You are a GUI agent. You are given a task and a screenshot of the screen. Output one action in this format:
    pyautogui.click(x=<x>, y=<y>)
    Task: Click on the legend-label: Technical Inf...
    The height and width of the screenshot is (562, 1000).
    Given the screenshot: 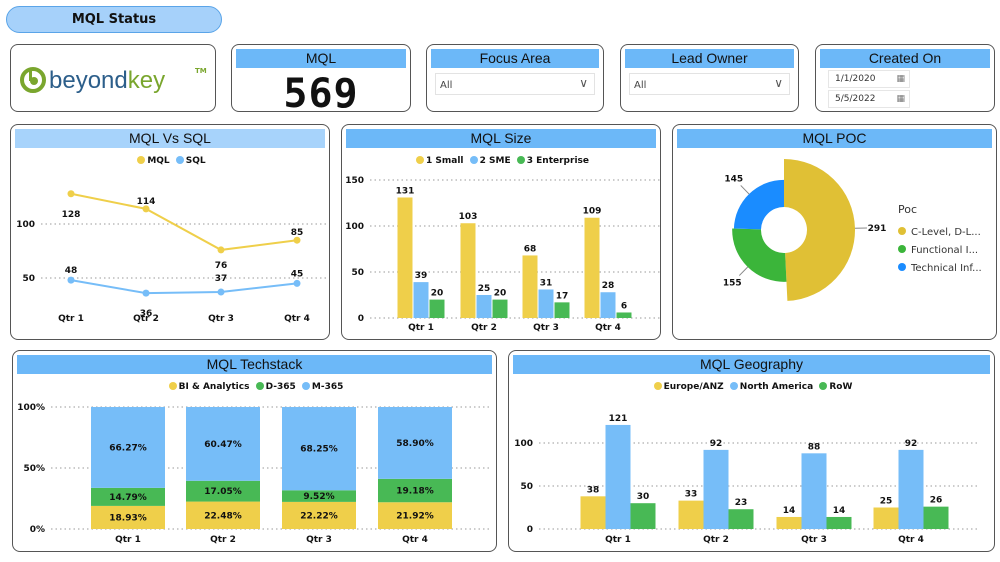 What is the action you would take?
    pyautogui.click(x=946, y=268)
    